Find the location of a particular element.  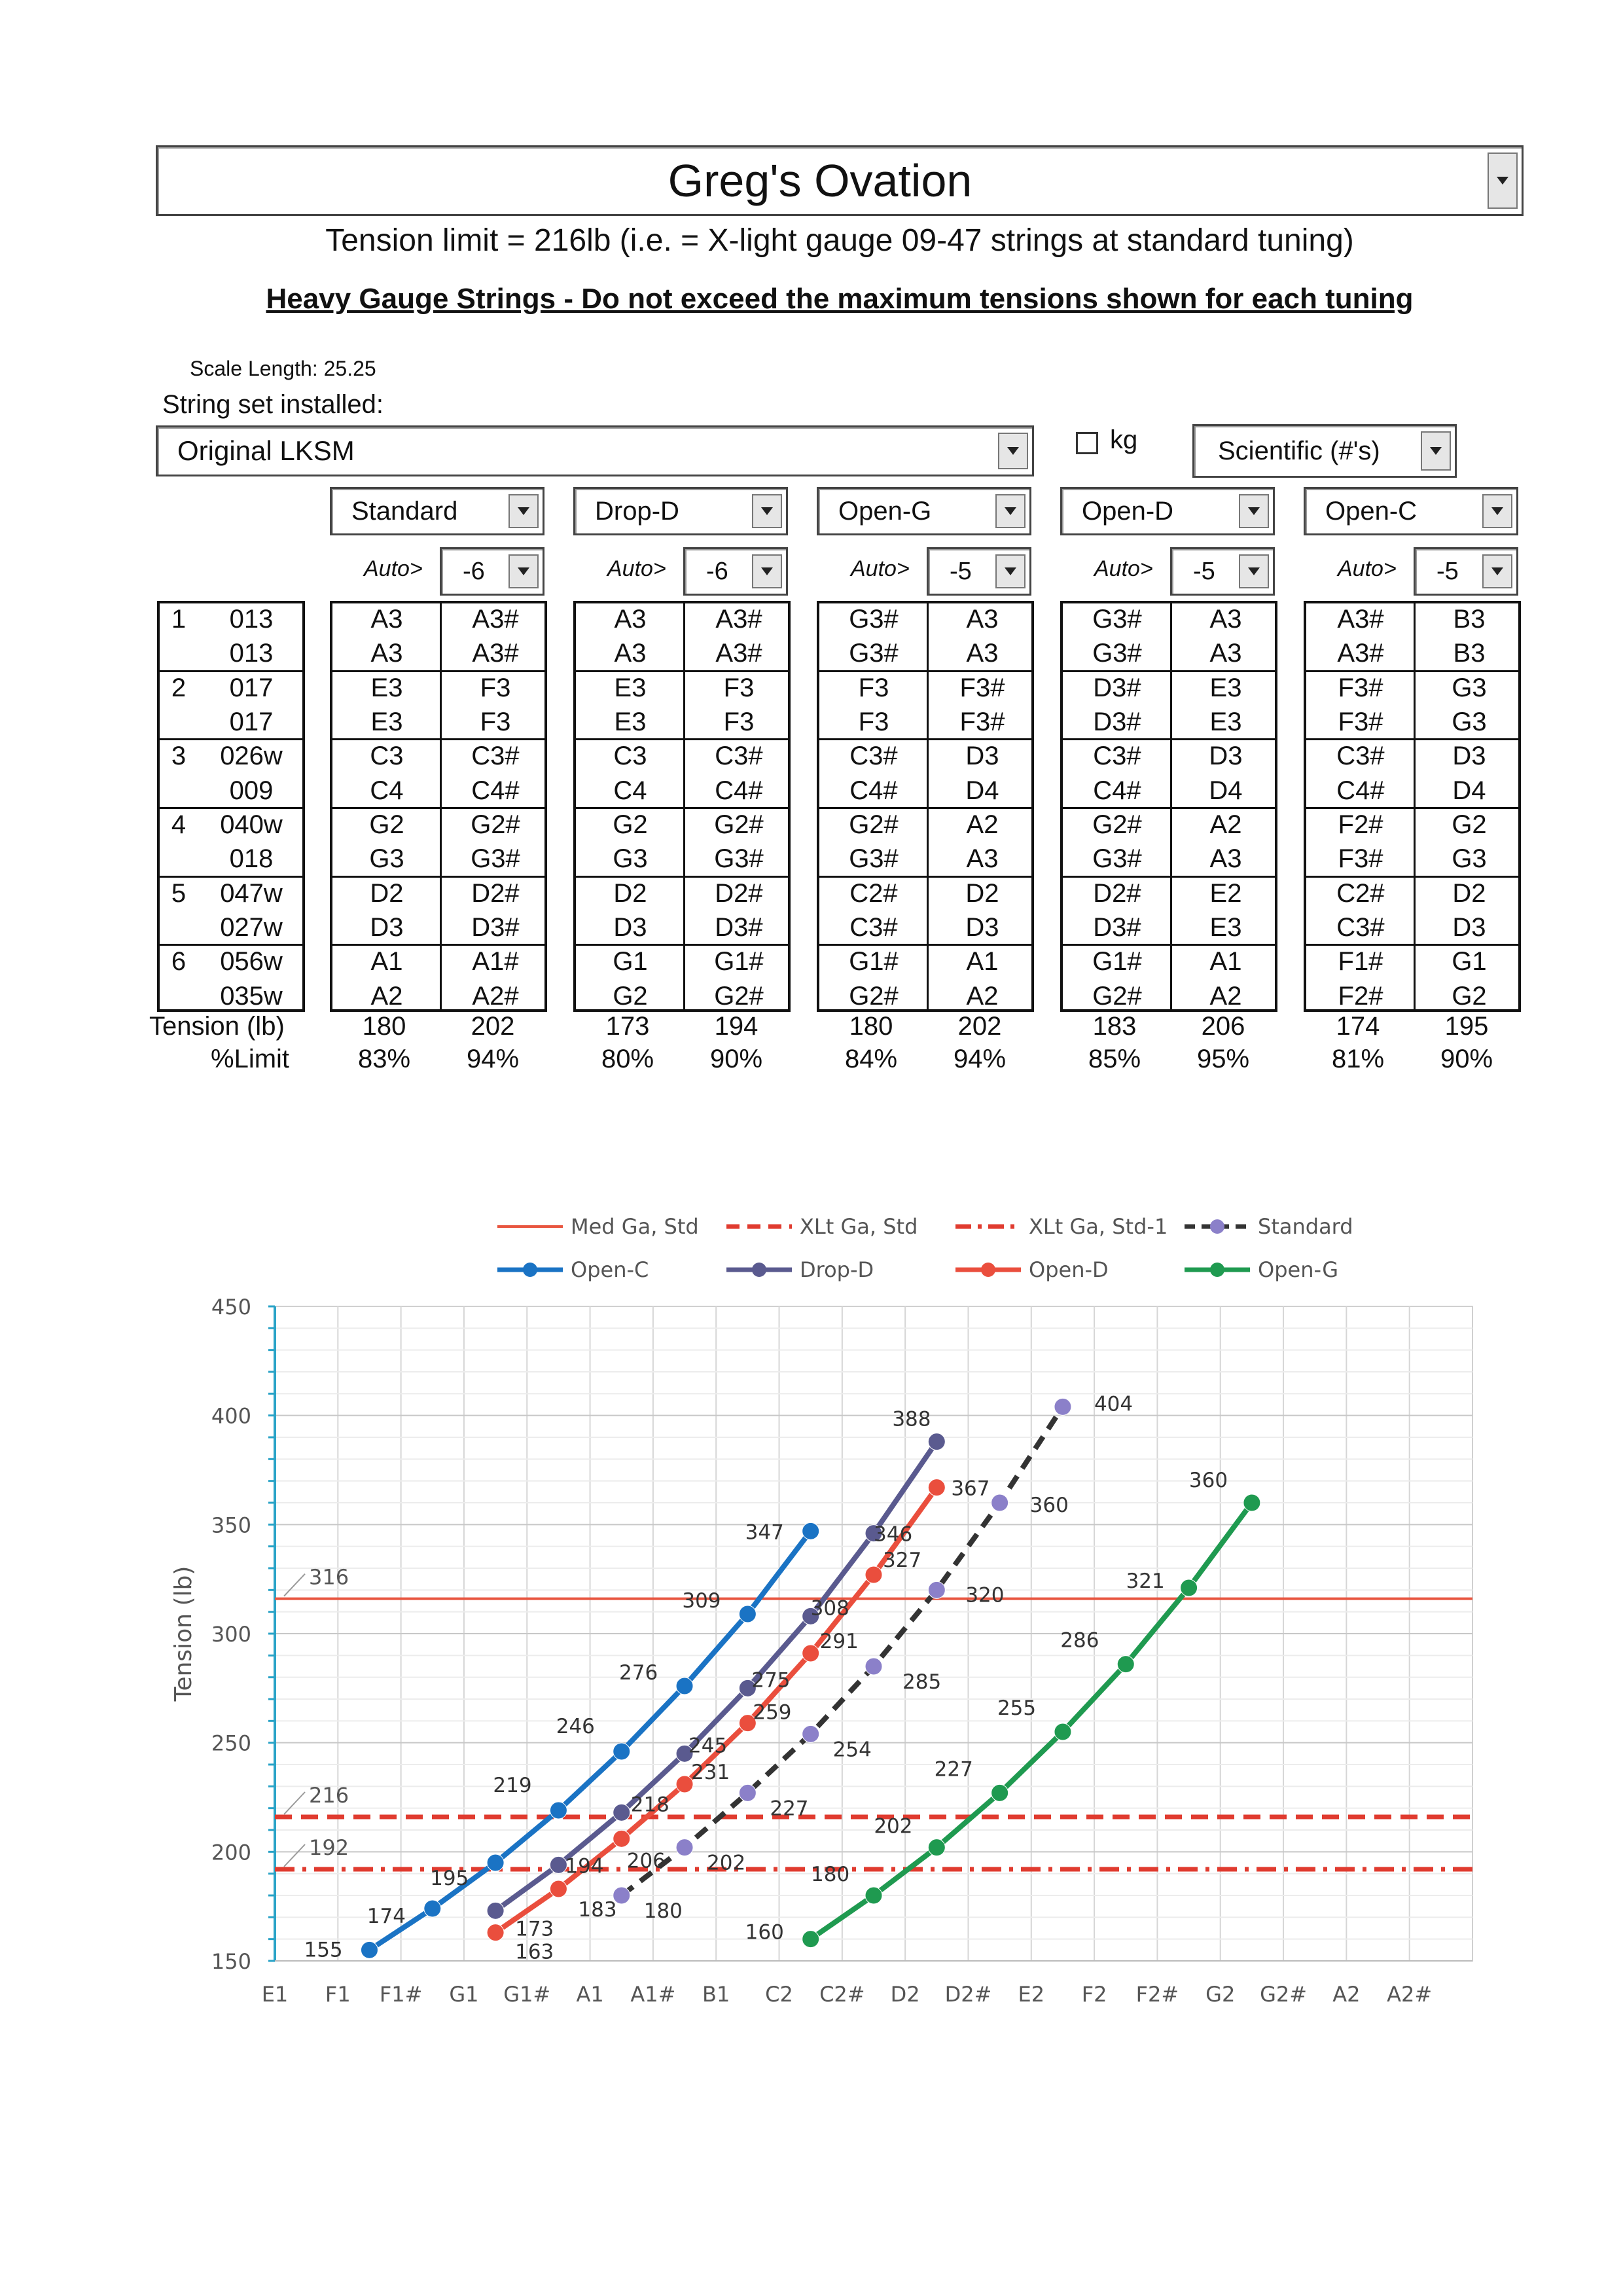

note-cell: A3 is located at coordinates (386, 653).